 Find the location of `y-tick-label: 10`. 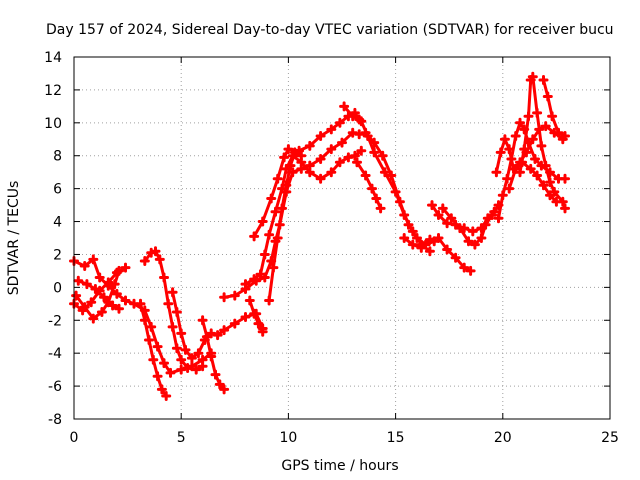

y-tick-label: 10 is located at coordinates (53, 124).